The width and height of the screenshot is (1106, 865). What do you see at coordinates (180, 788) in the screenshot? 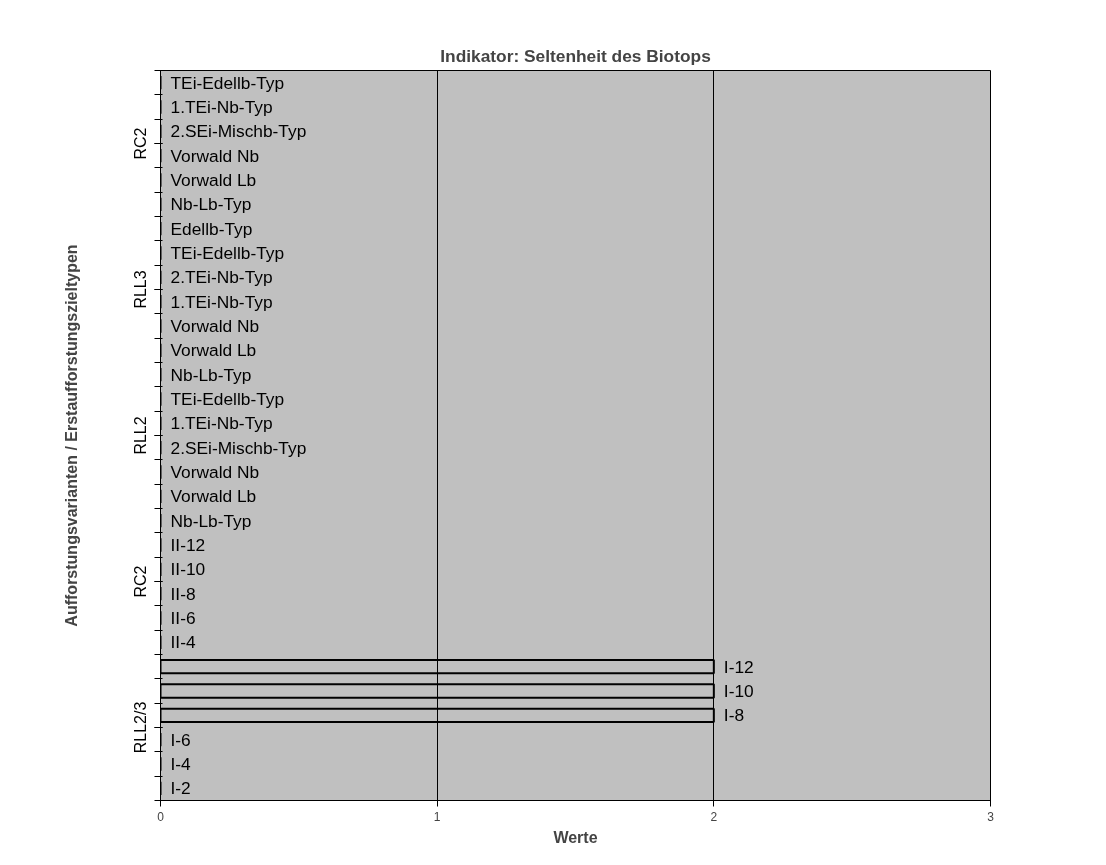
I see `y-tick-label: I-2` at bounding box center [180, 788].